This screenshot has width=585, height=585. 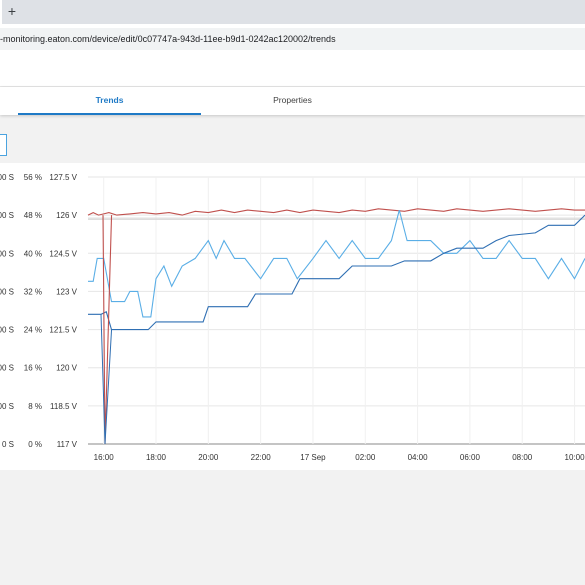 What do you see at coordinates (575, 457) in the screenshot?
I see `x-tick-label: 10:00` at bounding box center [575, 457].